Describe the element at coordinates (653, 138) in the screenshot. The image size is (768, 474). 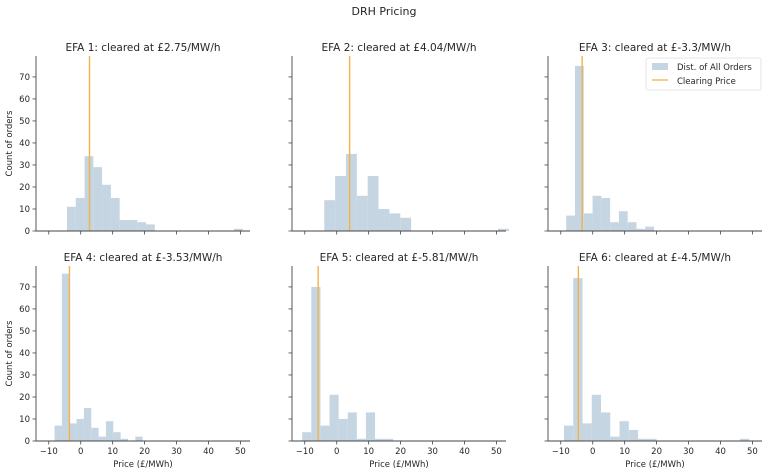
I see `subplot-efa-3: EFA 3: cleared at £-3.3/MW/h` at that location.